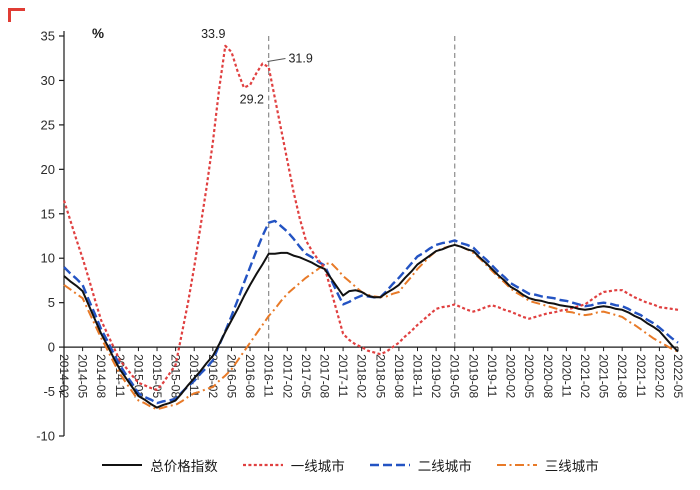 Image resolution: width=700 pixels, height=490 pixels. I want to click on x-tick-label: 2021-05, so click(604, 376).